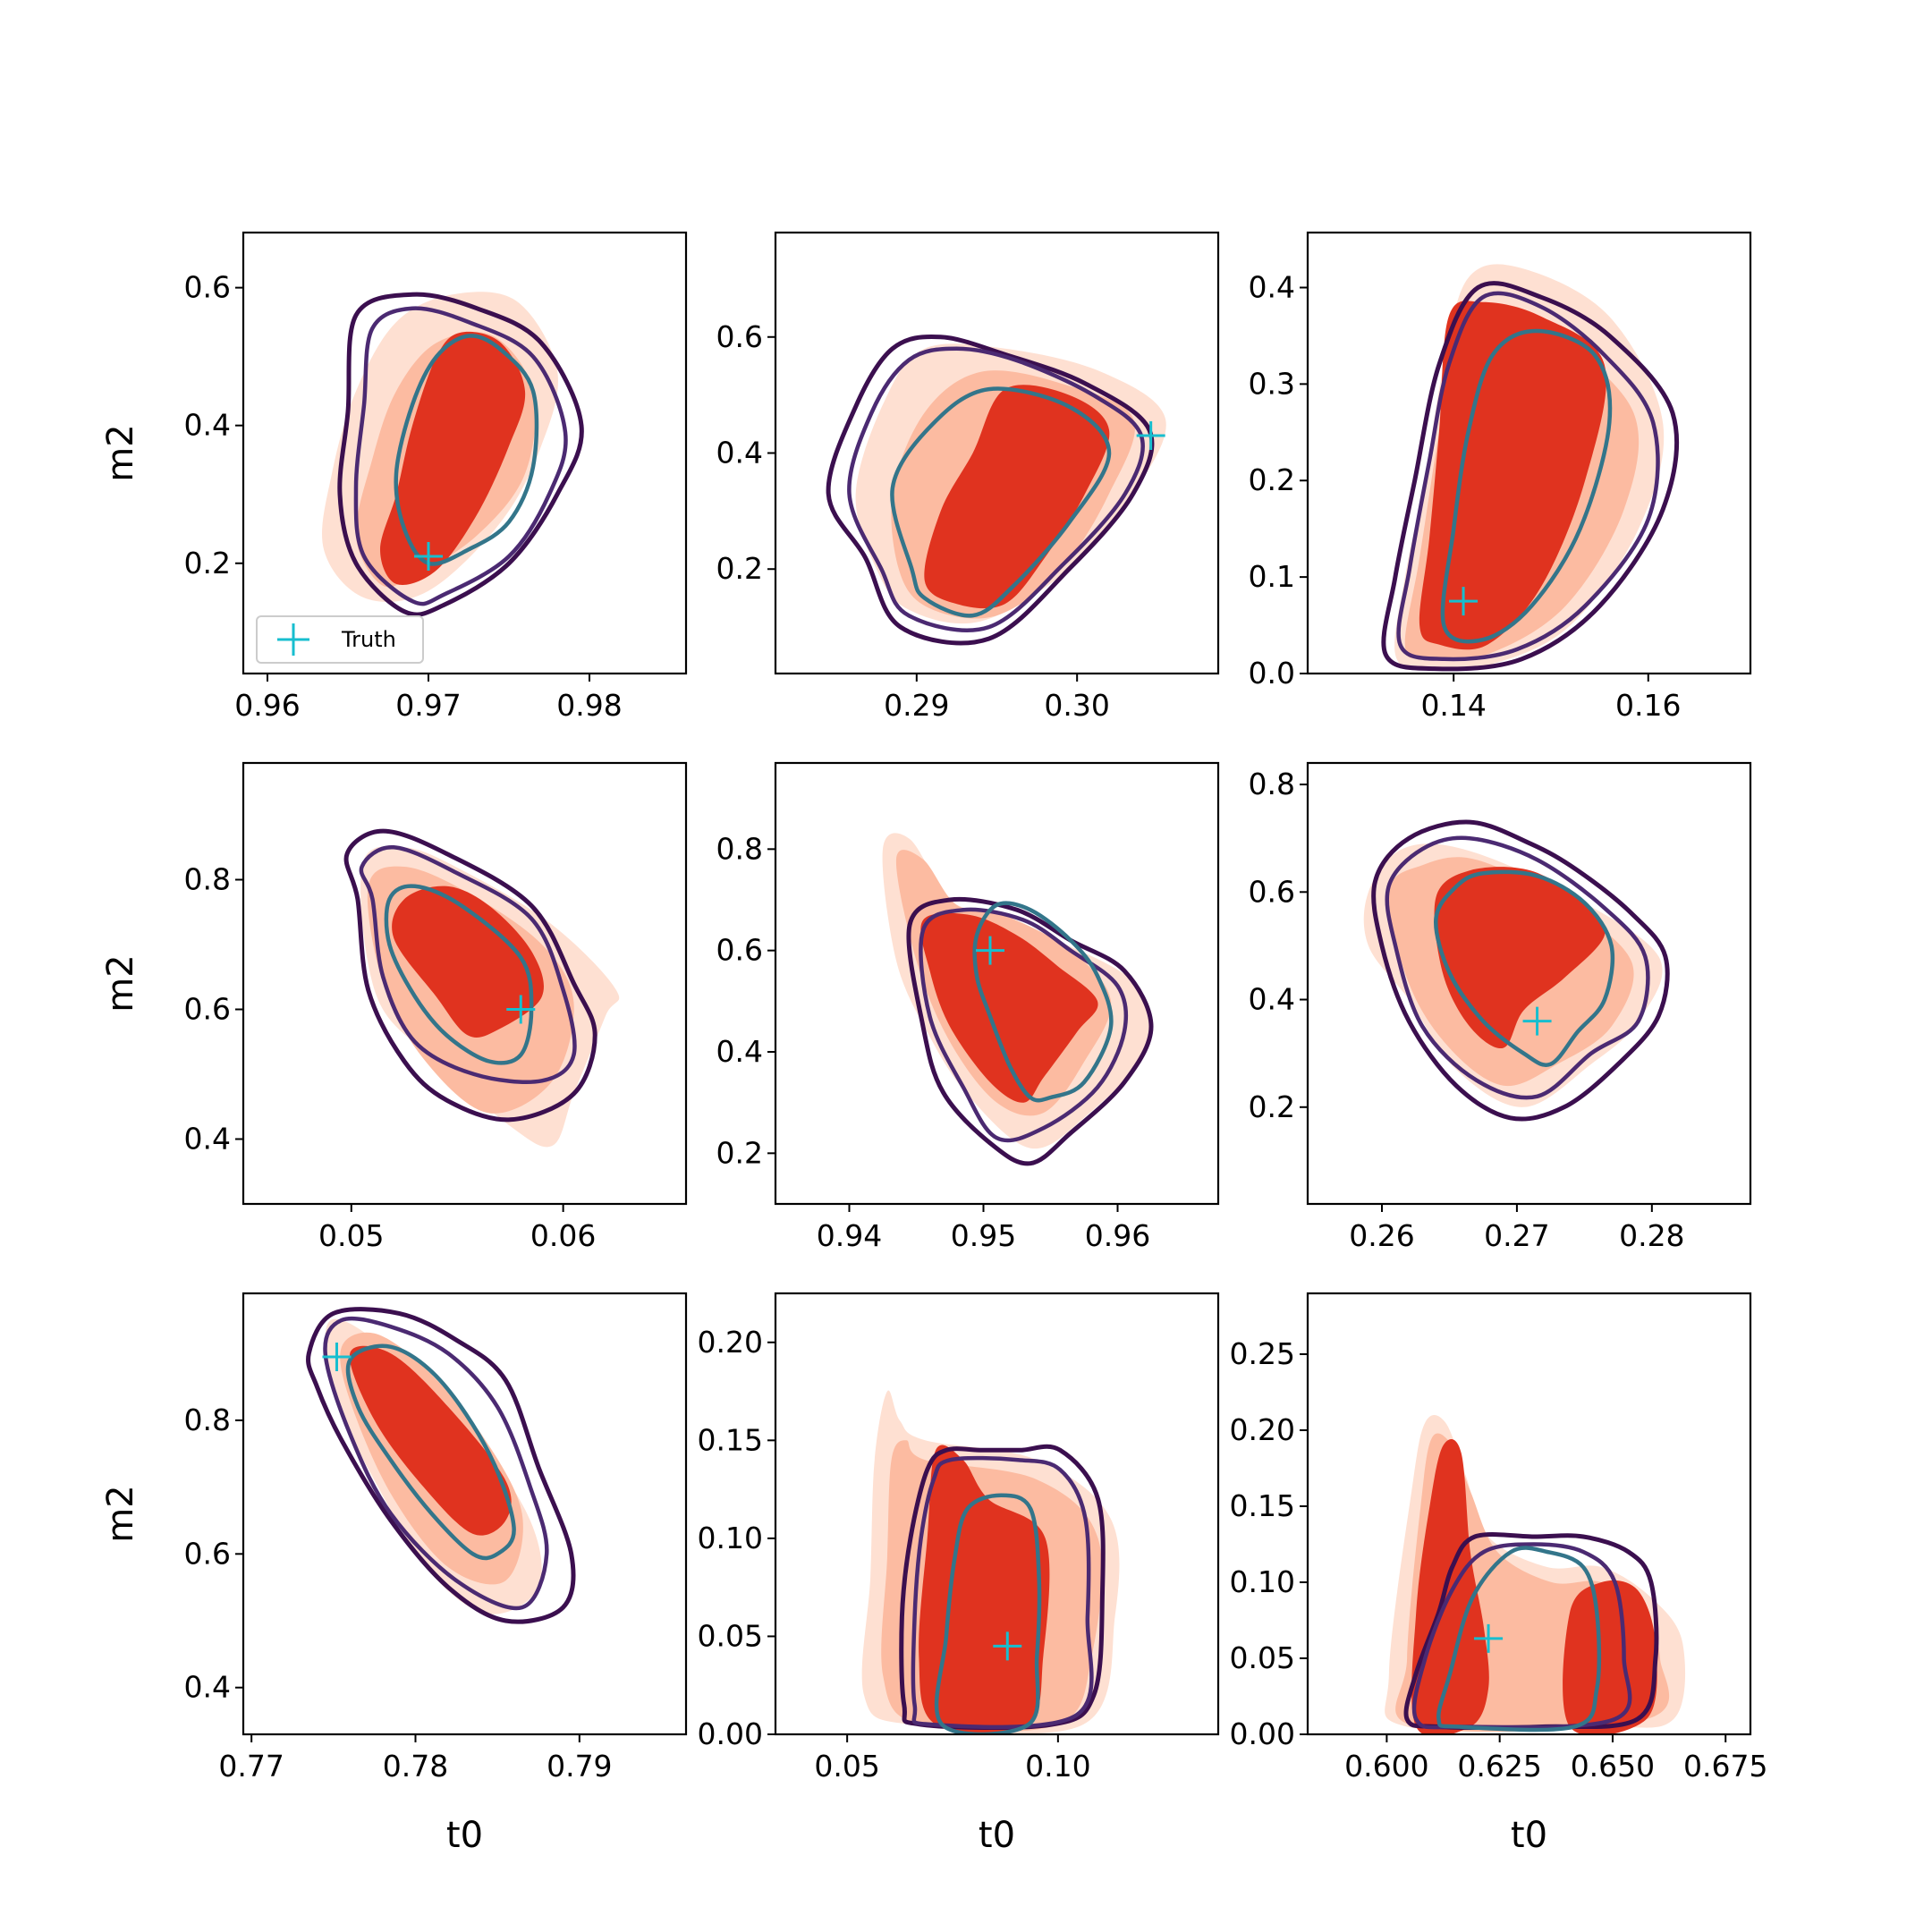 This screenshot has width=1932, height=1932. I want to click on legend: Truth, so click(340, 639).